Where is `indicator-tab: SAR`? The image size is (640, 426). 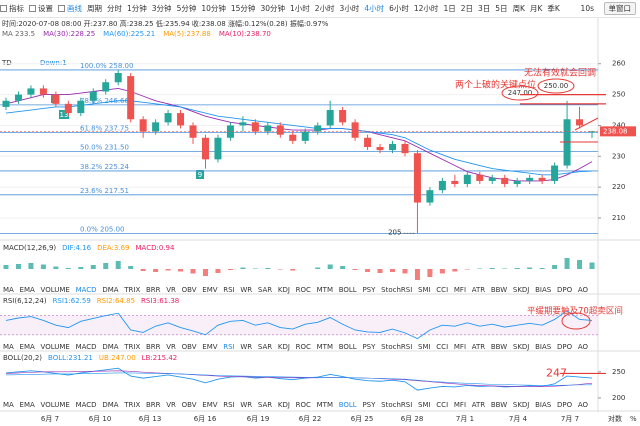 indicator-tab: SAR is located at coordinates (265, 347).